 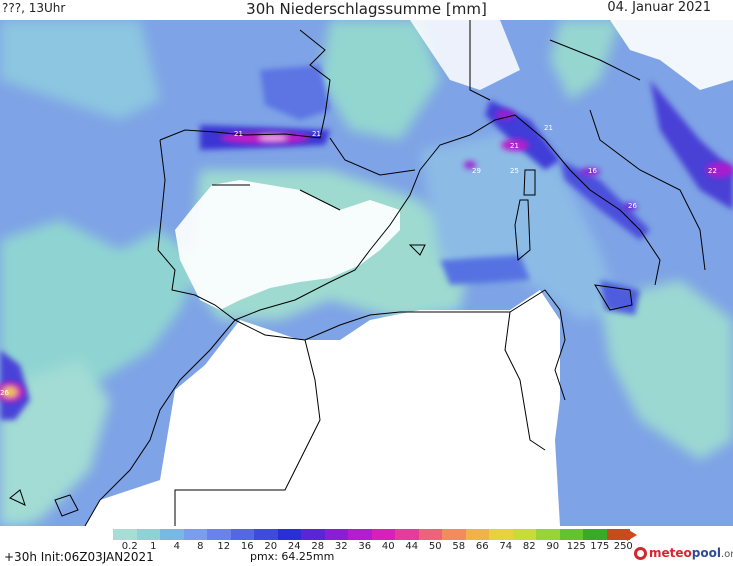 What do you see at coordinates (482, 546) in the screenshot?
I see `legend-tick-label: 66` at bounding box center [482, 546].